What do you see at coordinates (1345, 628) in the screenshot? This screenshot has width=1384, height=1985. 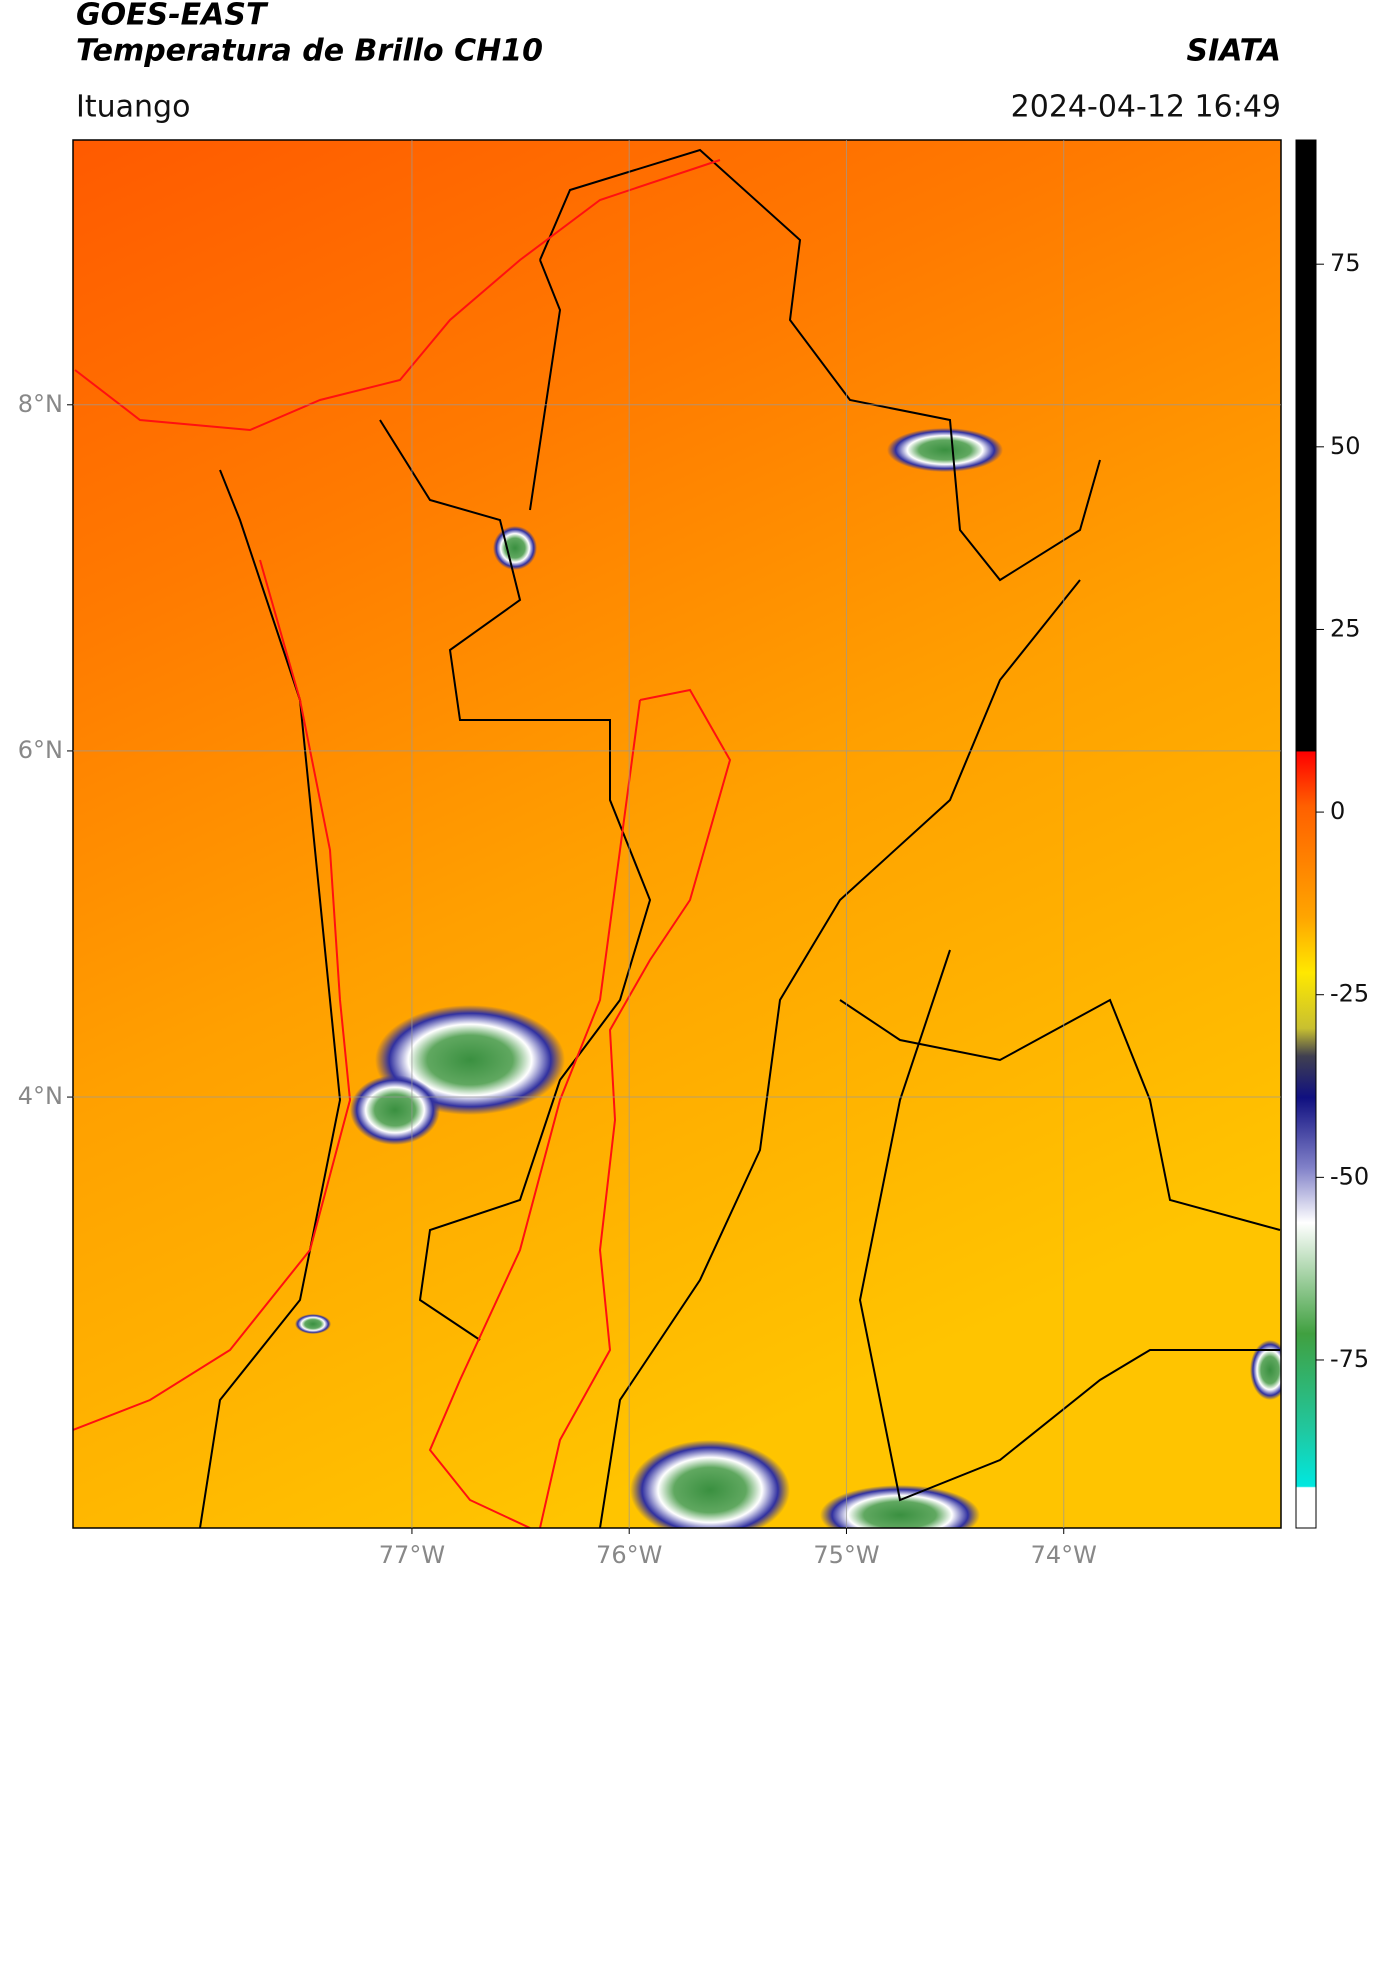 I see `colorbar-label: 25` at bounding box center [1345, 628].